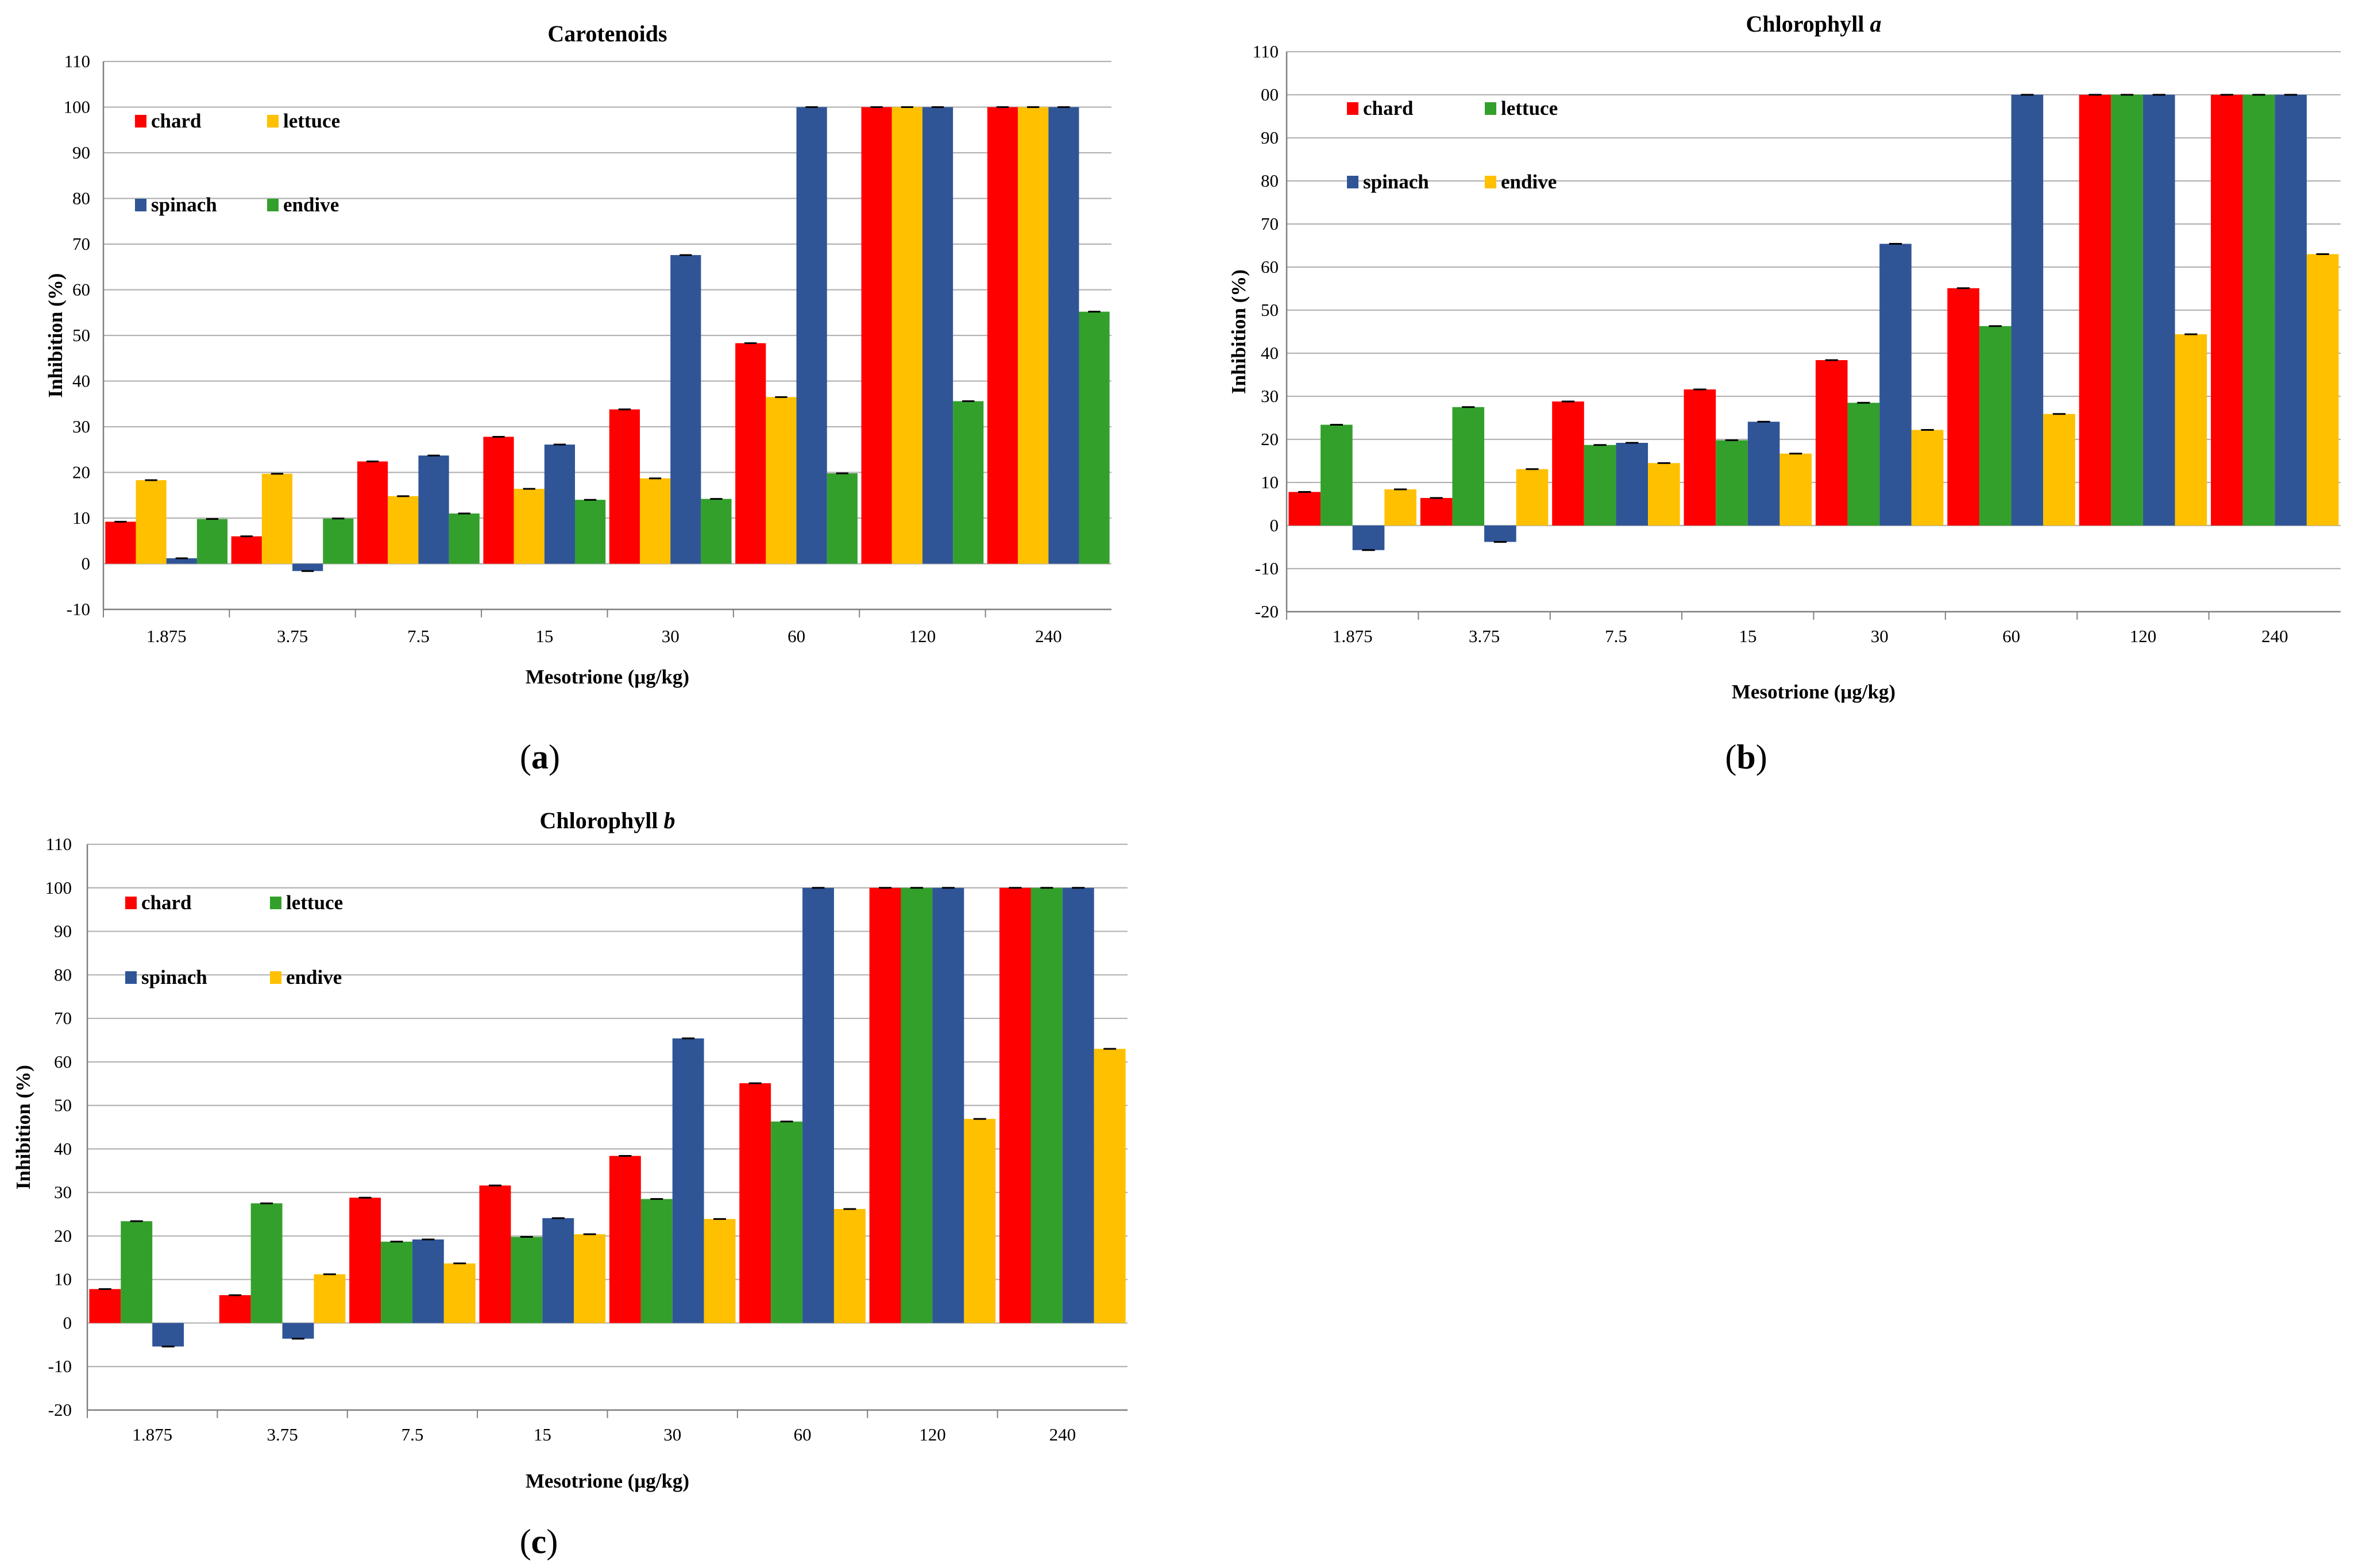 The image size is (2355, 1568). Describe the element at coordinates (77, 107) in the screenshot. I see `y-tick-label: 100` at that location.